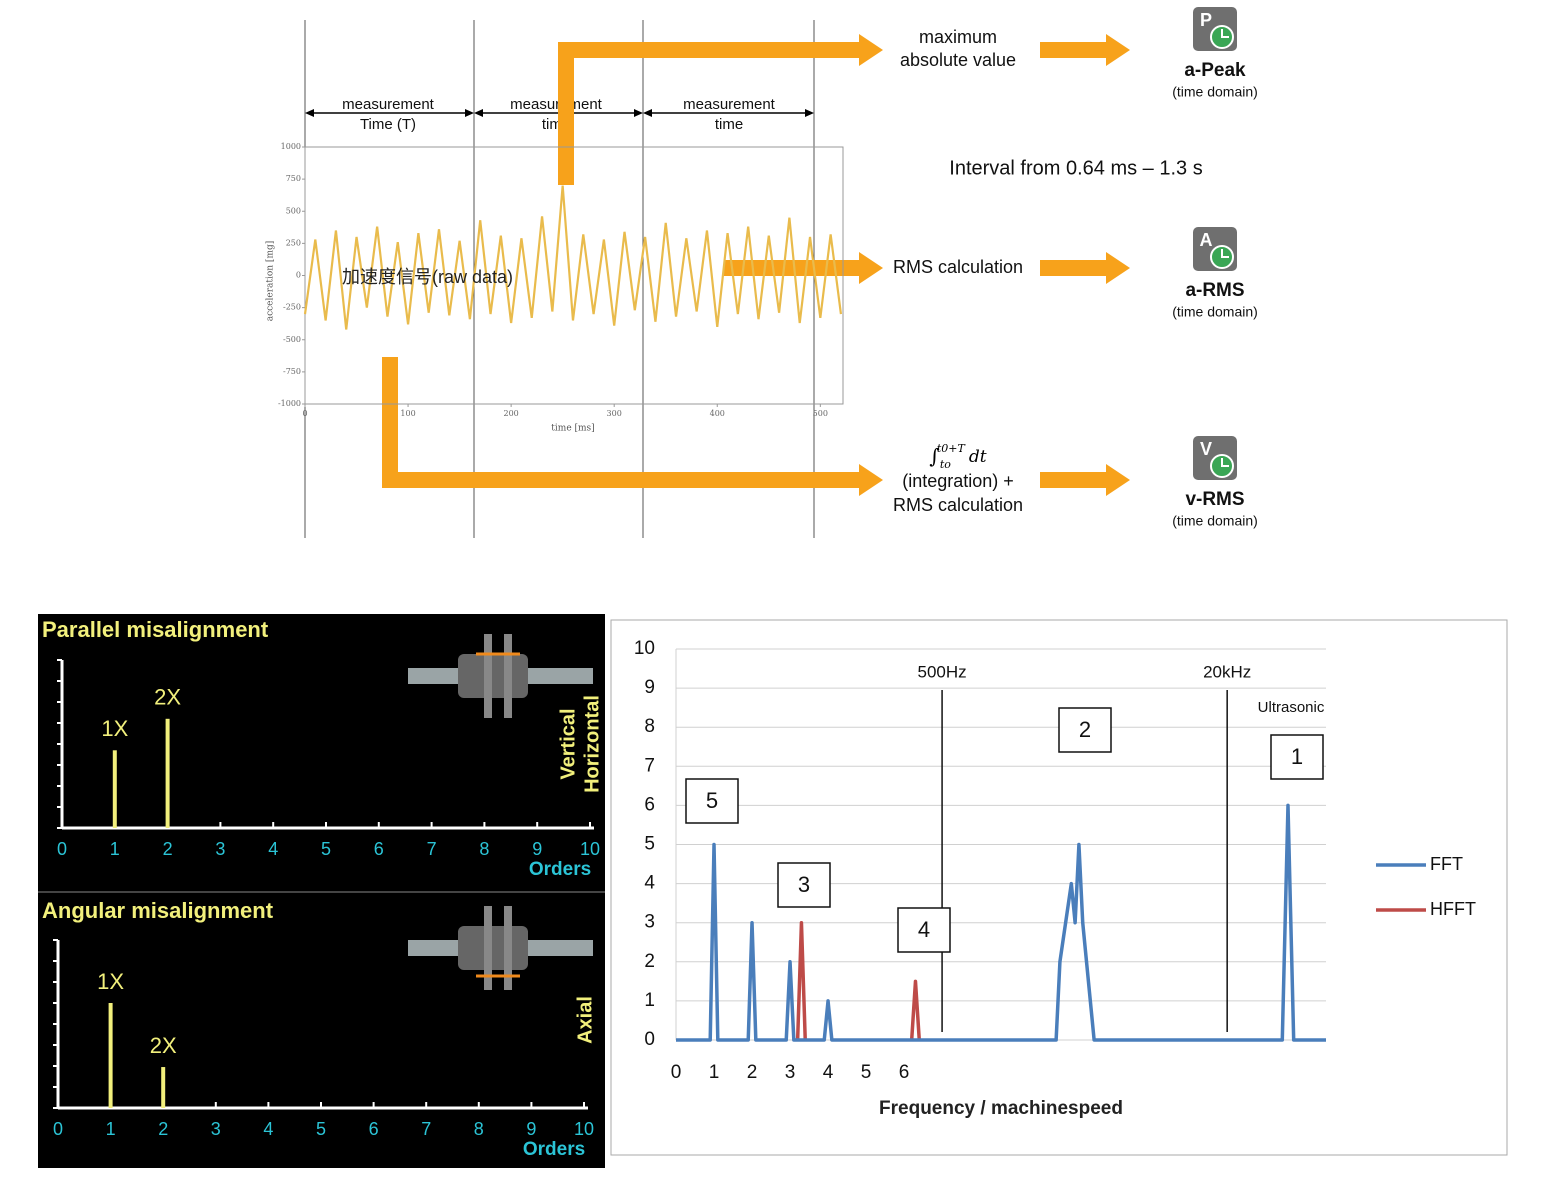 This screenshot has width=1542, height=1186. What do you see at coordinates (649, 883) in the screenshot?
I see `y-tick-label: 4` at bounding box center [649, 883].